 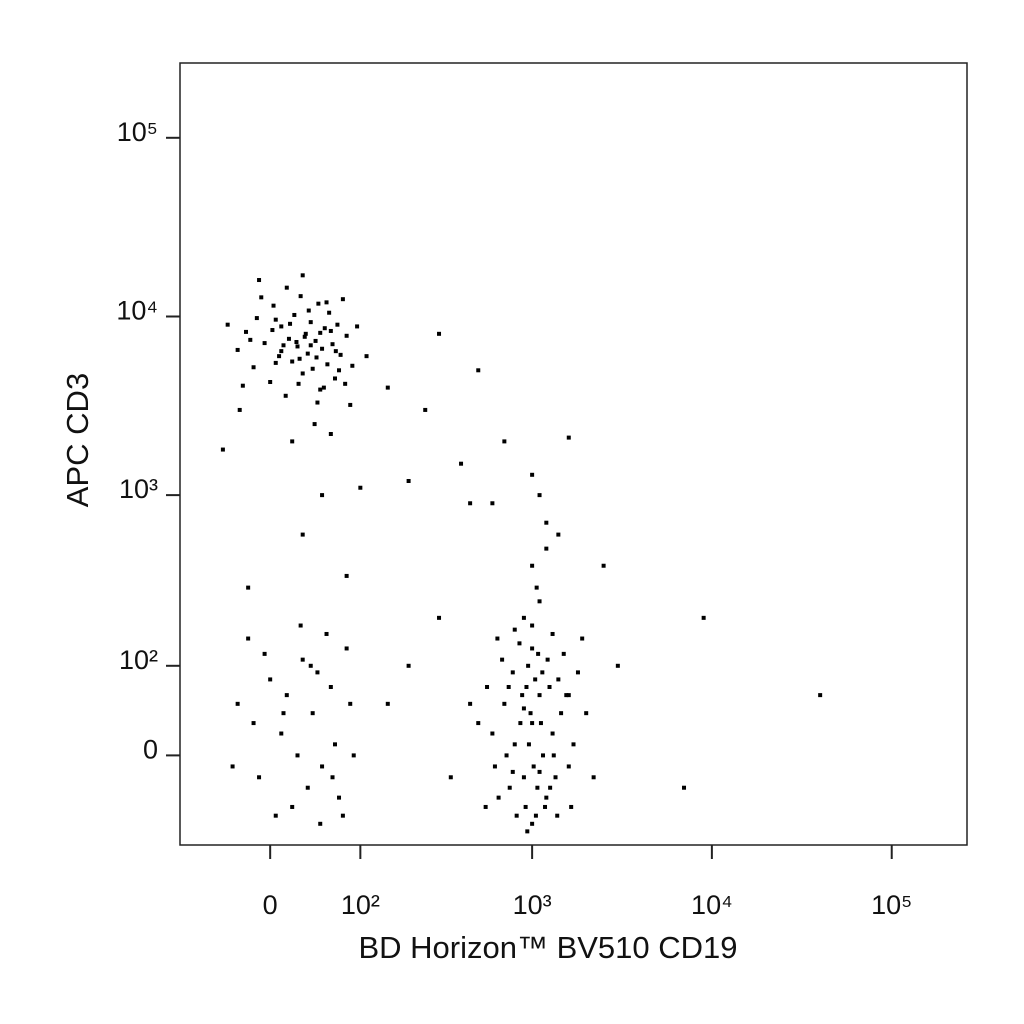 I want to click on y-tick-label: 10³, so click(x=138, y=489).